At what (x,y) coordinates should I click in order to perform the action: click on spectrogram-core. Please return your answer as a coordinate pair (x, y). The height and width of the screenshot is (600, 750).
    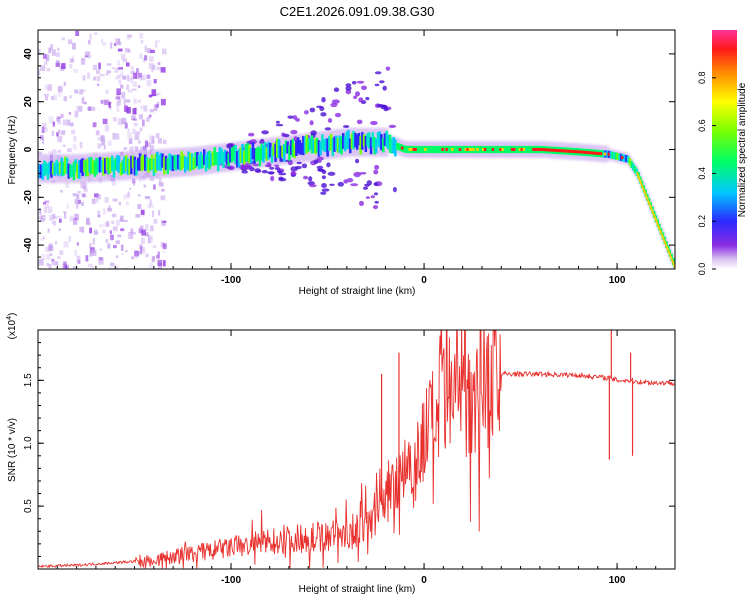
    Looking at the image, I should click on (537, 207).